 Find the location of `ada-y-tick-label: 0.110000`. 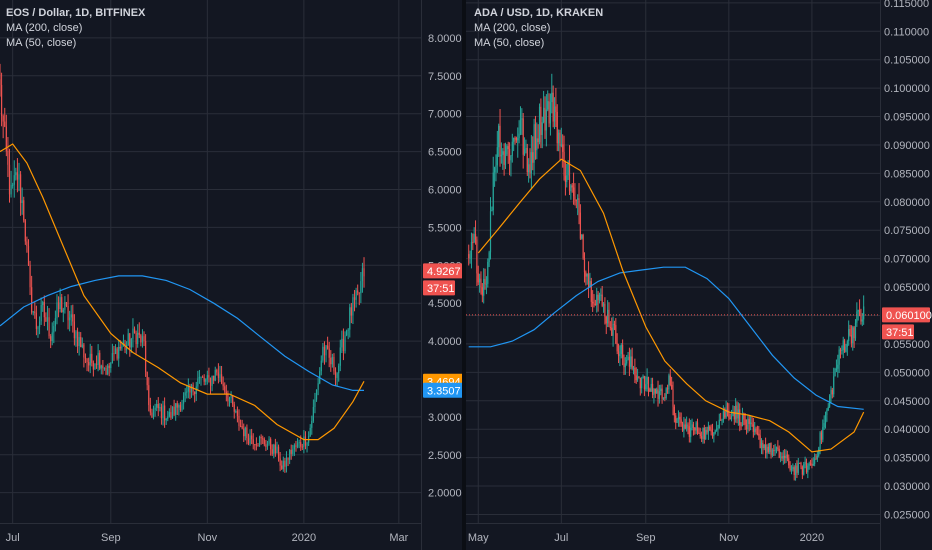

ada-y-tick-label: 0.110000 is located at coordinates (906, 32).